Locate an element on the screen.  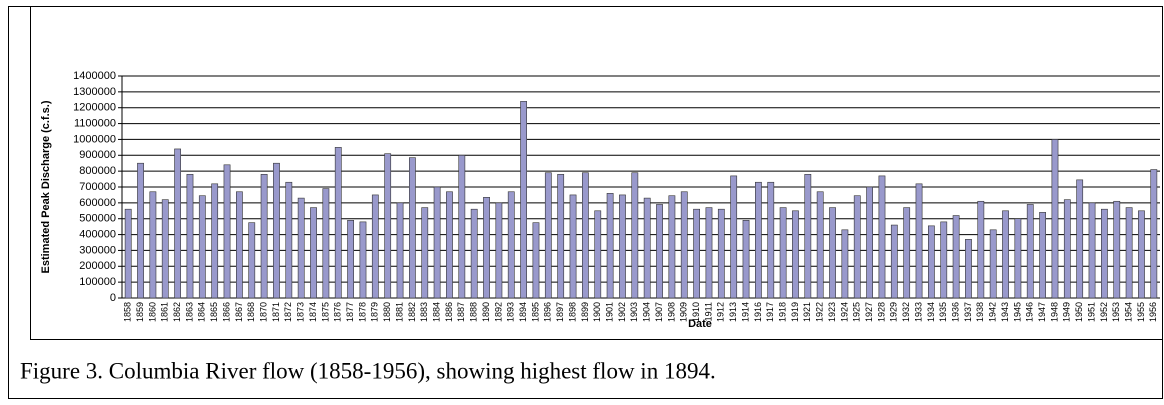
x-tick-label: 1948 is located at coordinates (1054, 312).